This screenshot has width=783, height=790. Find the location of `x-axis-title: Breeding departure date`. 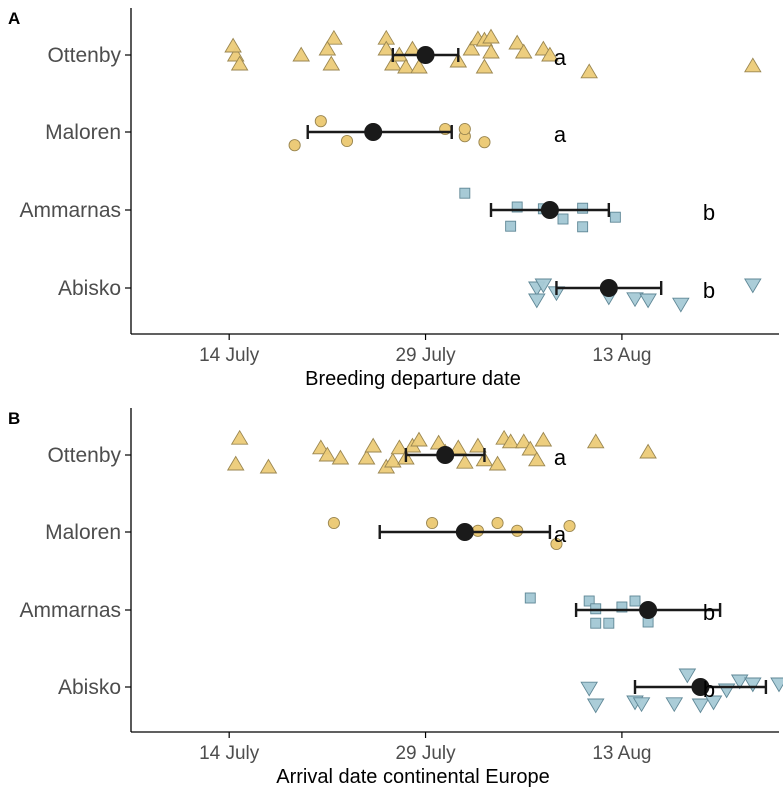

x-axis-title: Breeding departure date is located at coordinates (413, 379).